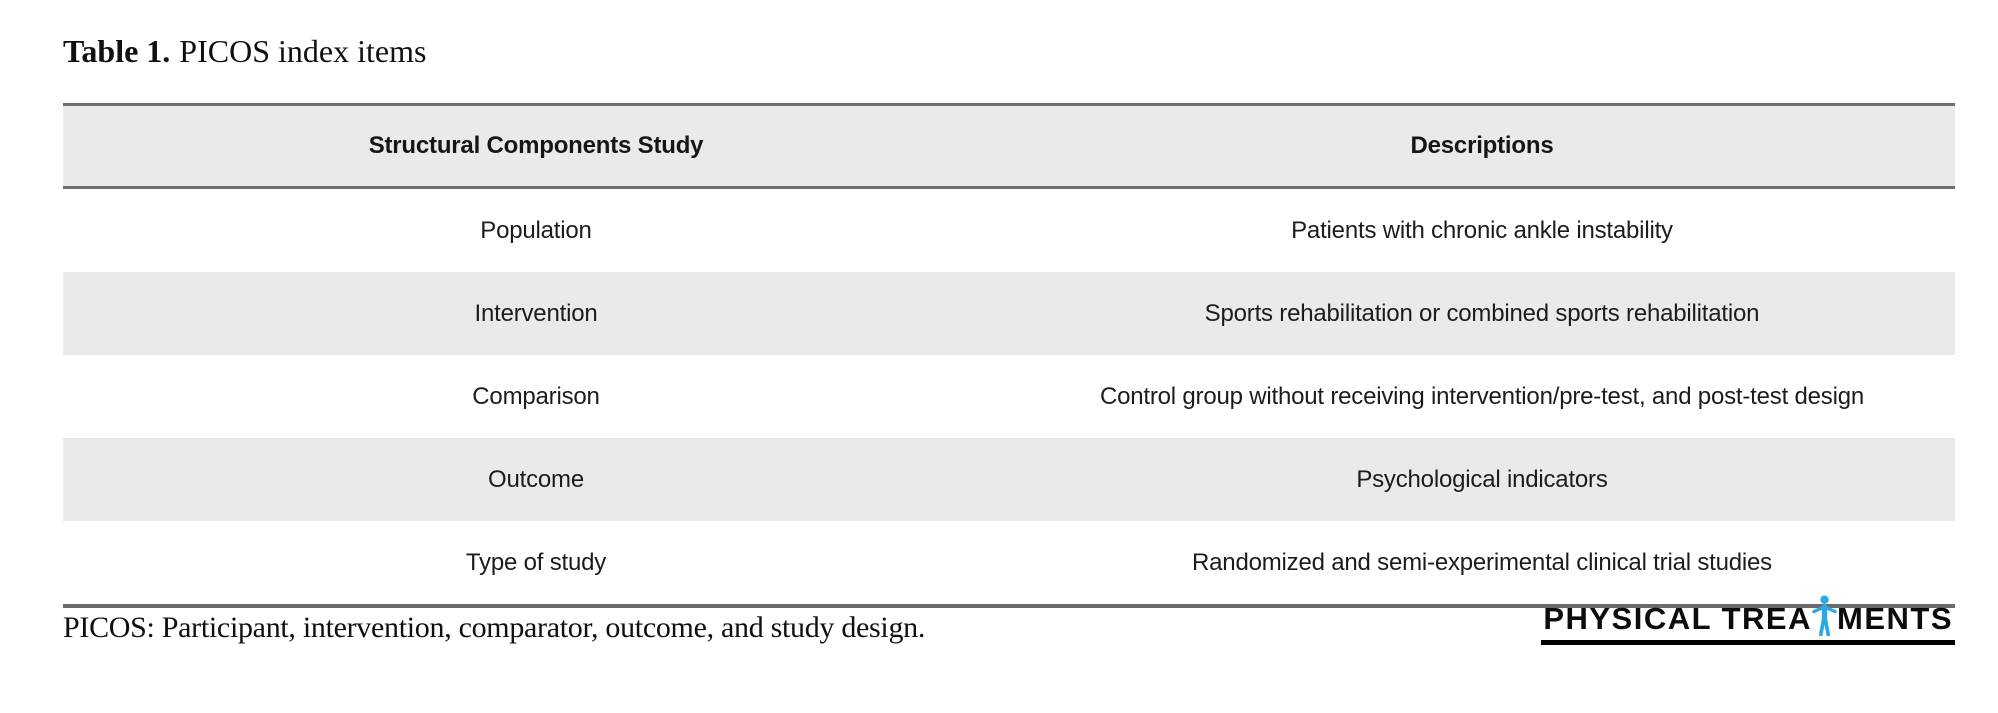 The height and width of the screenshot is (713, 1998). I want to click on logo-text-part1: PHYSICAL TREA, so click(1677, 618).